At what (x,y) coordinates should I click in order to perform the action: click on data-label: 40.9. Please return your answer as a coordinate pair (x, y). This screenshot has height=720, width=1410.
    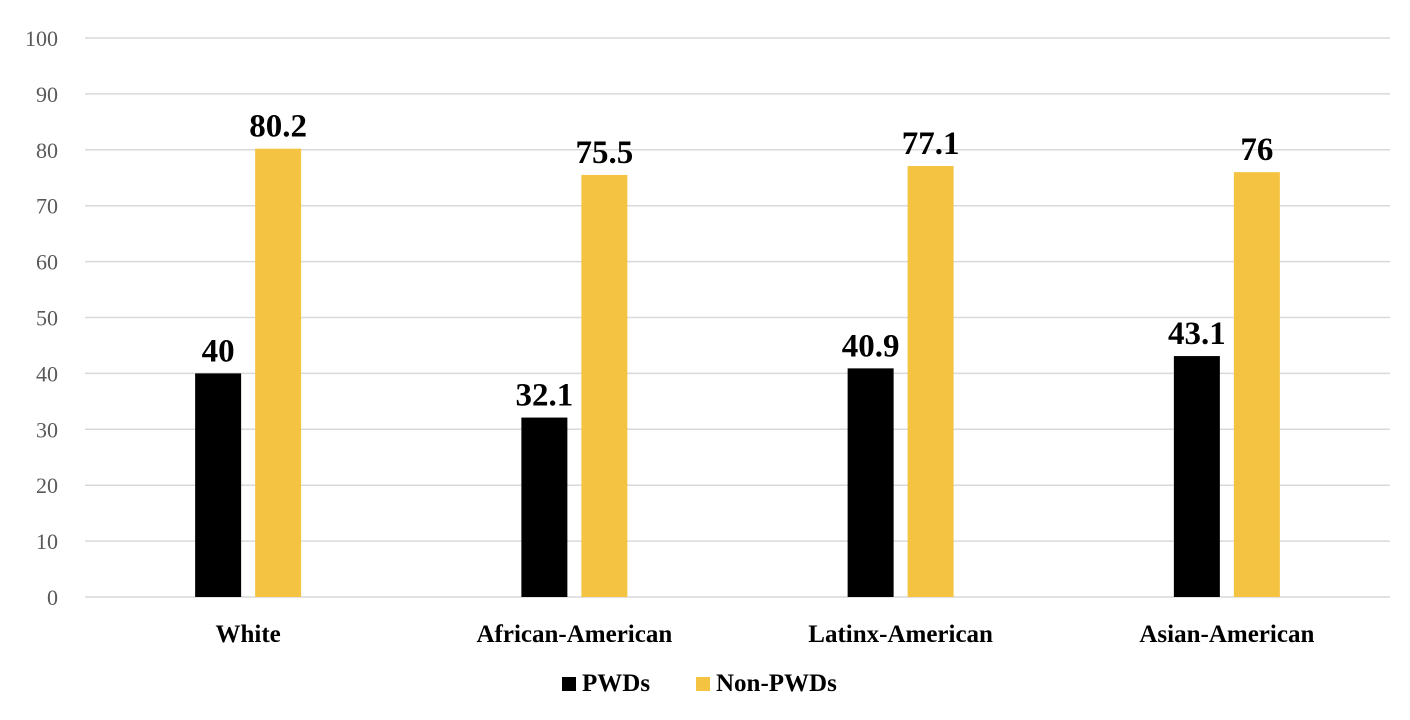
    Looking at the image, I should click on (871, 346).